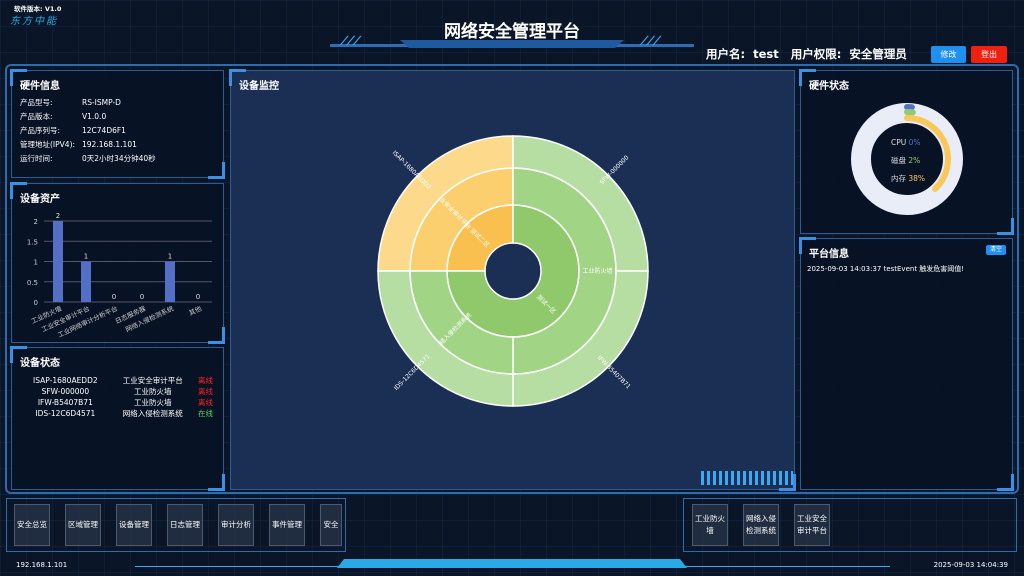 The height and width of the screenshot is (576, 1024). What do you see at coordinates (898, 160) in the screenshot?
I see `disk-label: 磁盘` at bounding box center [898, 160].